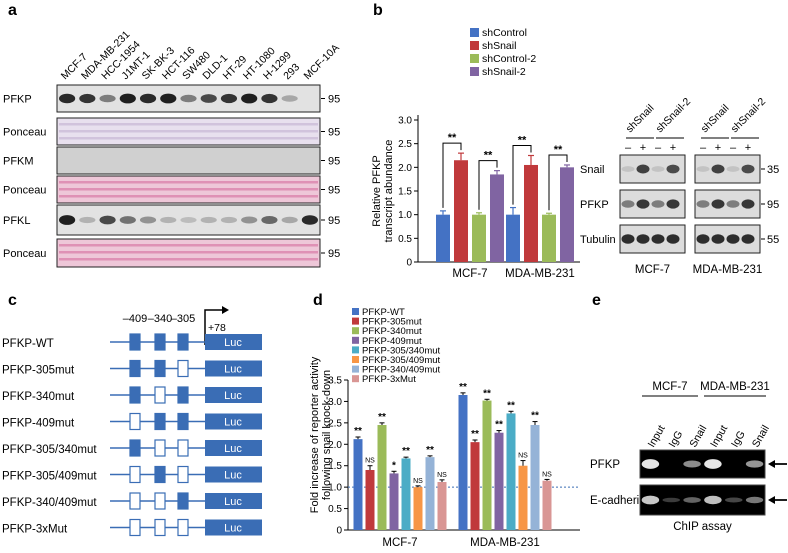  Describe the element at coordinates (558, 182) in the screenshot. I see `sig-bracket` at that location.